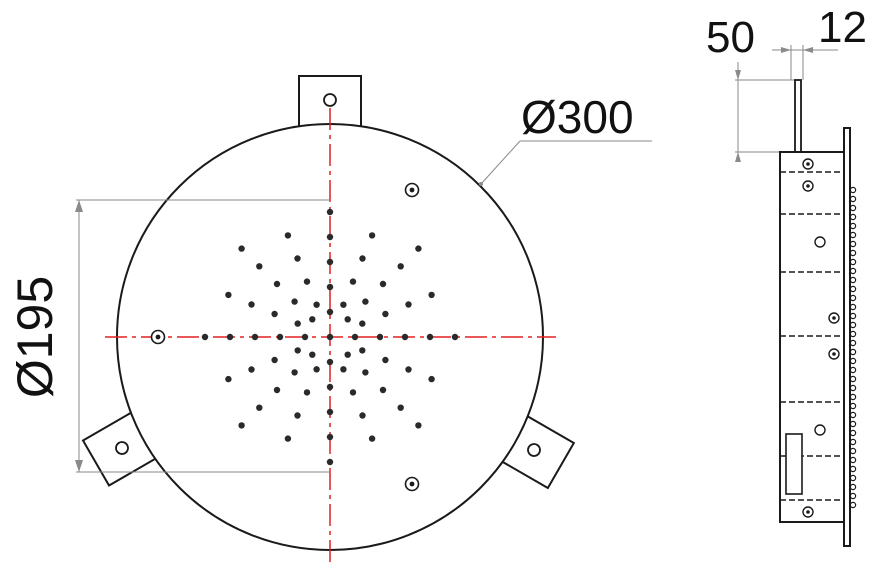 The width and height of the screenshot is (879, 562). What do you see at coordinates (786, 50) in the screenshot?
I see `arrow-right-icon` at bounding box center [786, 50].